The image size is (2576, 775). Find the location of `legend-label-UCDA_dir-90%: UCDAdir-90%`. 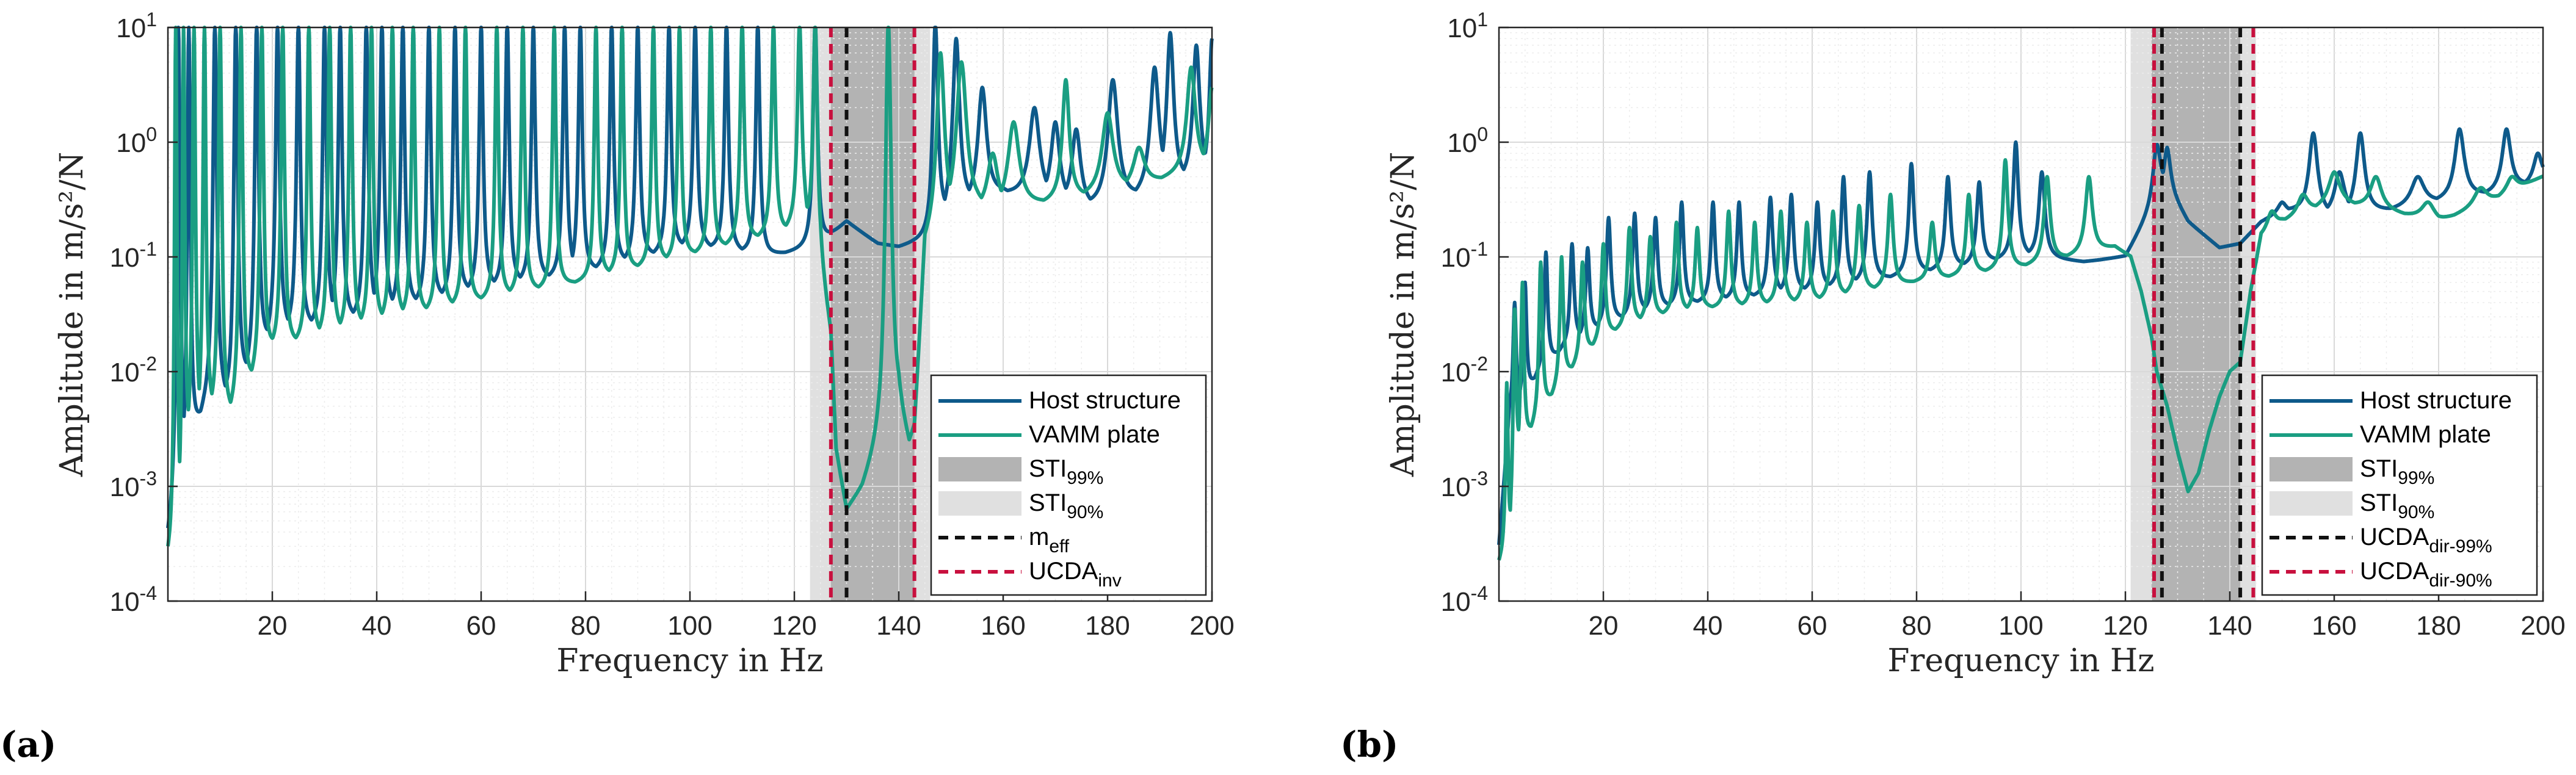

legend-label-UCDA_dir-90%: UCDAdir-90% is located at coordinates (2426, 574).